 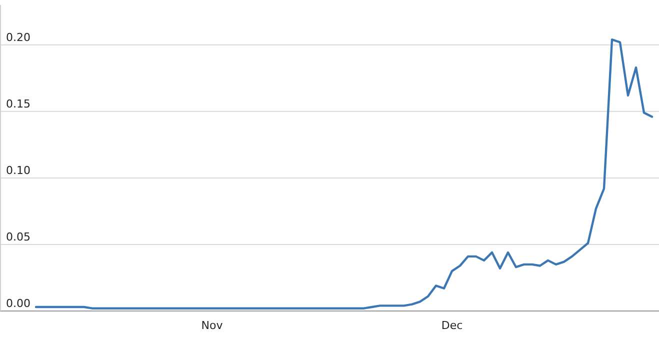 I want to click on y-tick-label: 0.20, so click(x=18, y=37).